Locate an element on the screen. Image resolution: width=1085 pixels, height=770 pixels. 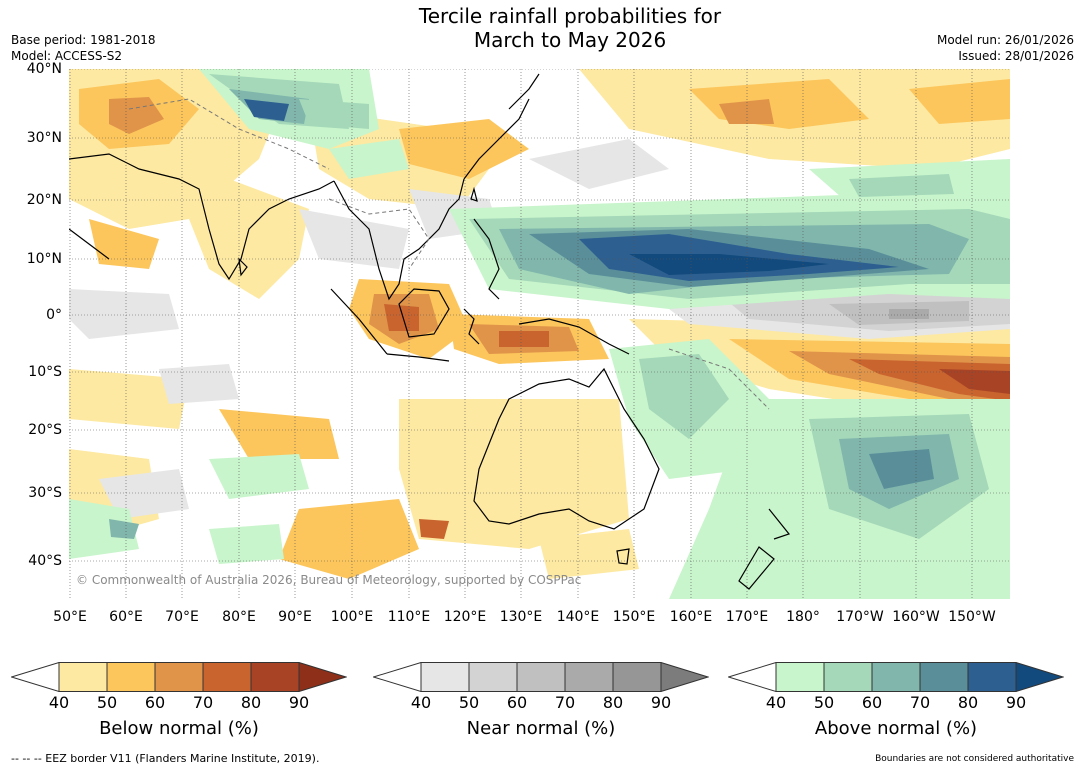
lon-label: 140°E is located at coordinates (578, 617).